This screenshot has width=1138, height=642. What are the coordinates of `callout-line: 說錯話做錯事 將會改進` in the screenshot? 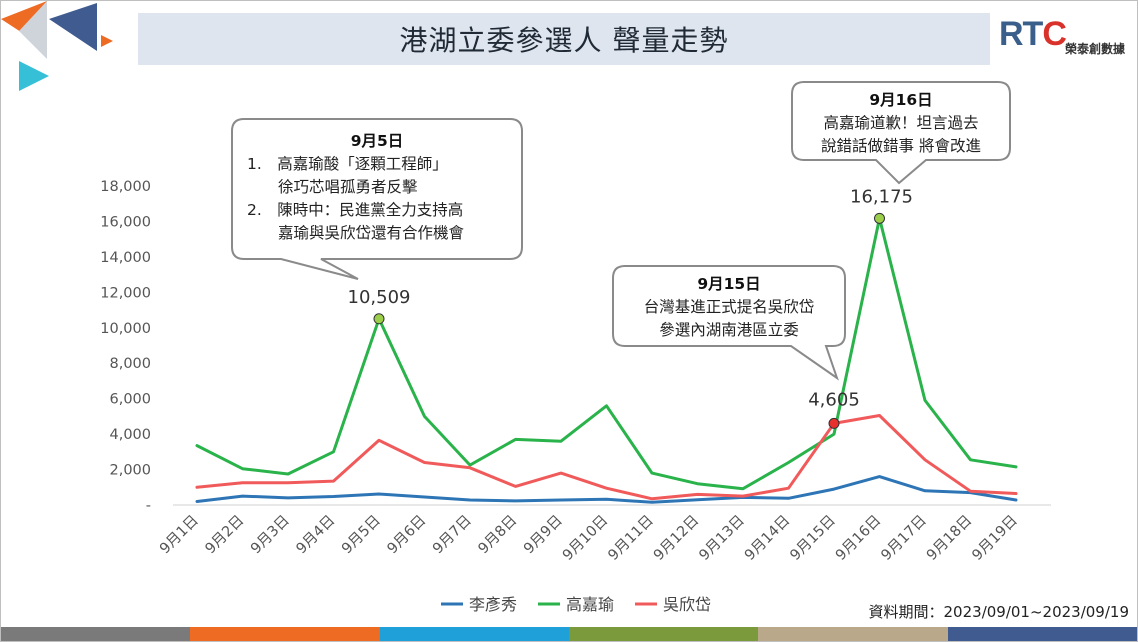 It's located at (901, 146).